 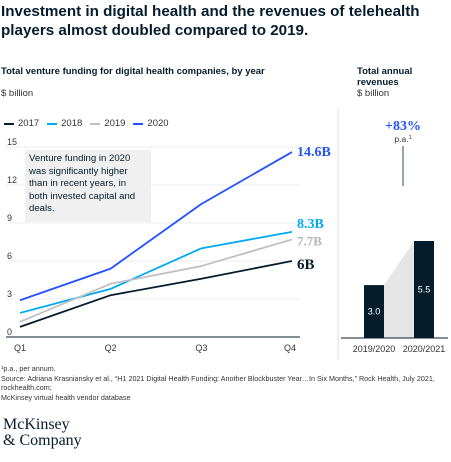 I want to click on end-label-2019: 7.7B, so click(x=309, y=240).